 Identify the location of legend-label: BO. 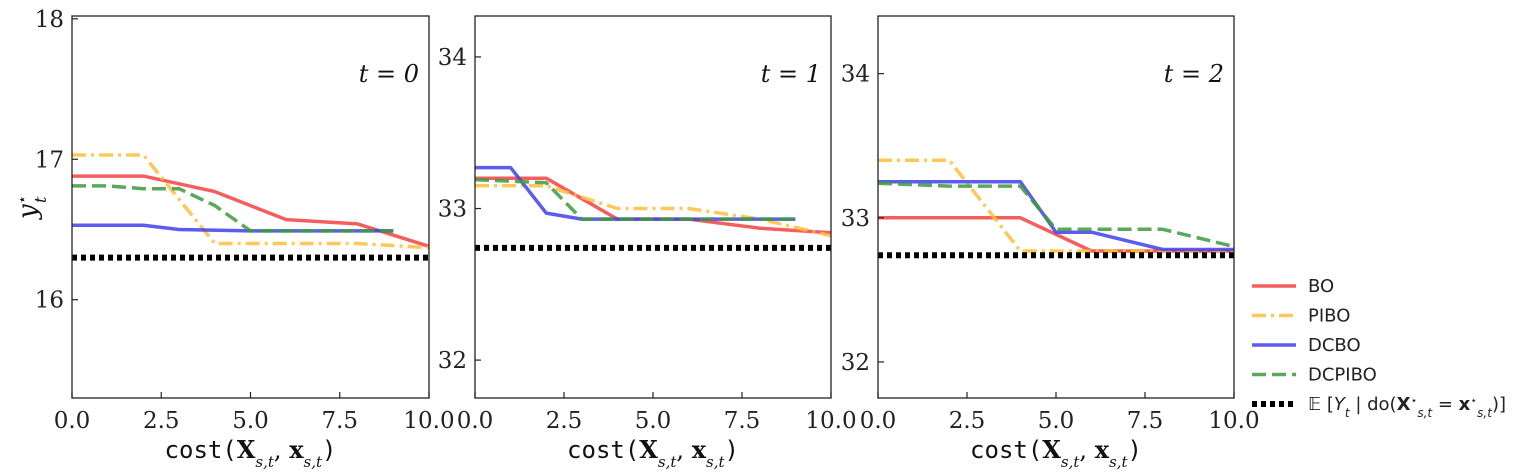
(1321, 286).